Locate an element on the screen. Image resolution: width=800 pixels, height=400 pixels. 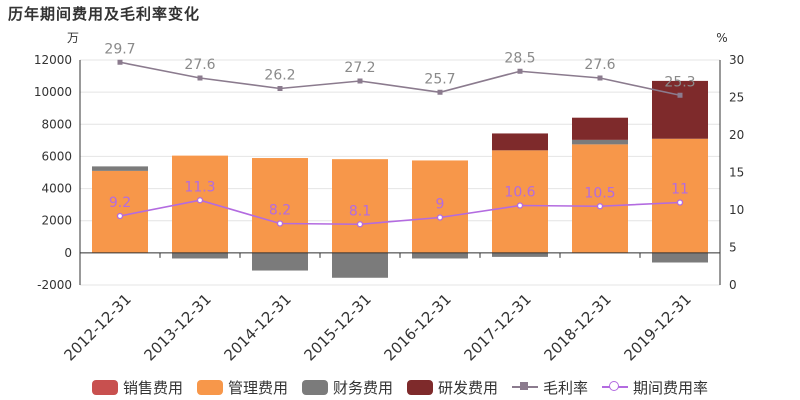
left-tick-label: 10000 is located at coordinates (53, 92).